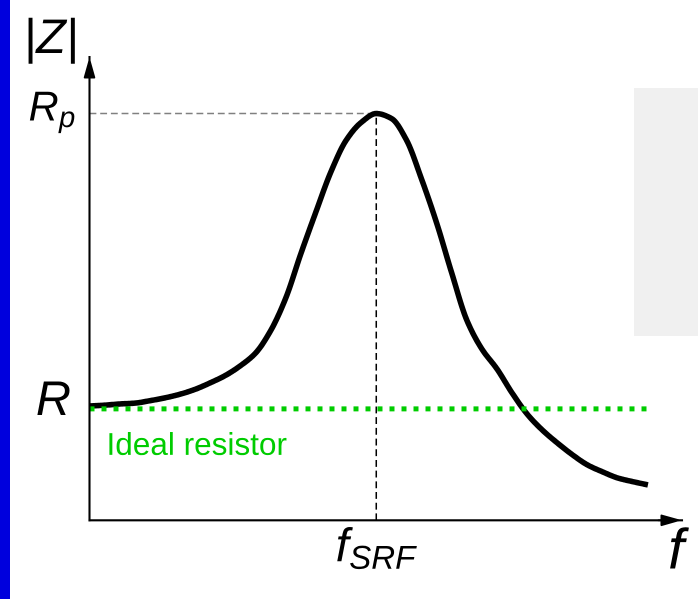  I want to click on x-axis-title: f, so click(679, 548).